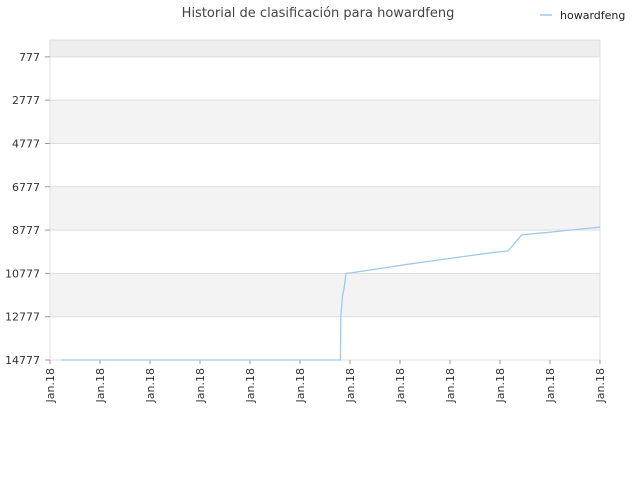 This screenshot has width=640, height=480. I want to click on y-tick-label: 4777, so click(26, 143).